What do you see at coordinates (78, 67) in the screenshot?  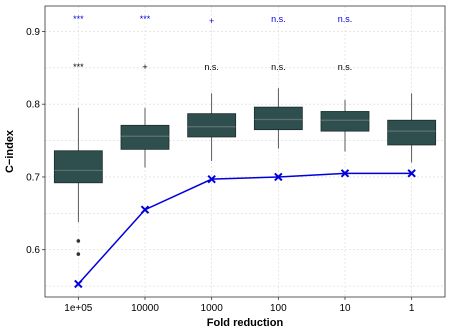 I see `significance-label-mid: ***` at bounding box center [78, 67].